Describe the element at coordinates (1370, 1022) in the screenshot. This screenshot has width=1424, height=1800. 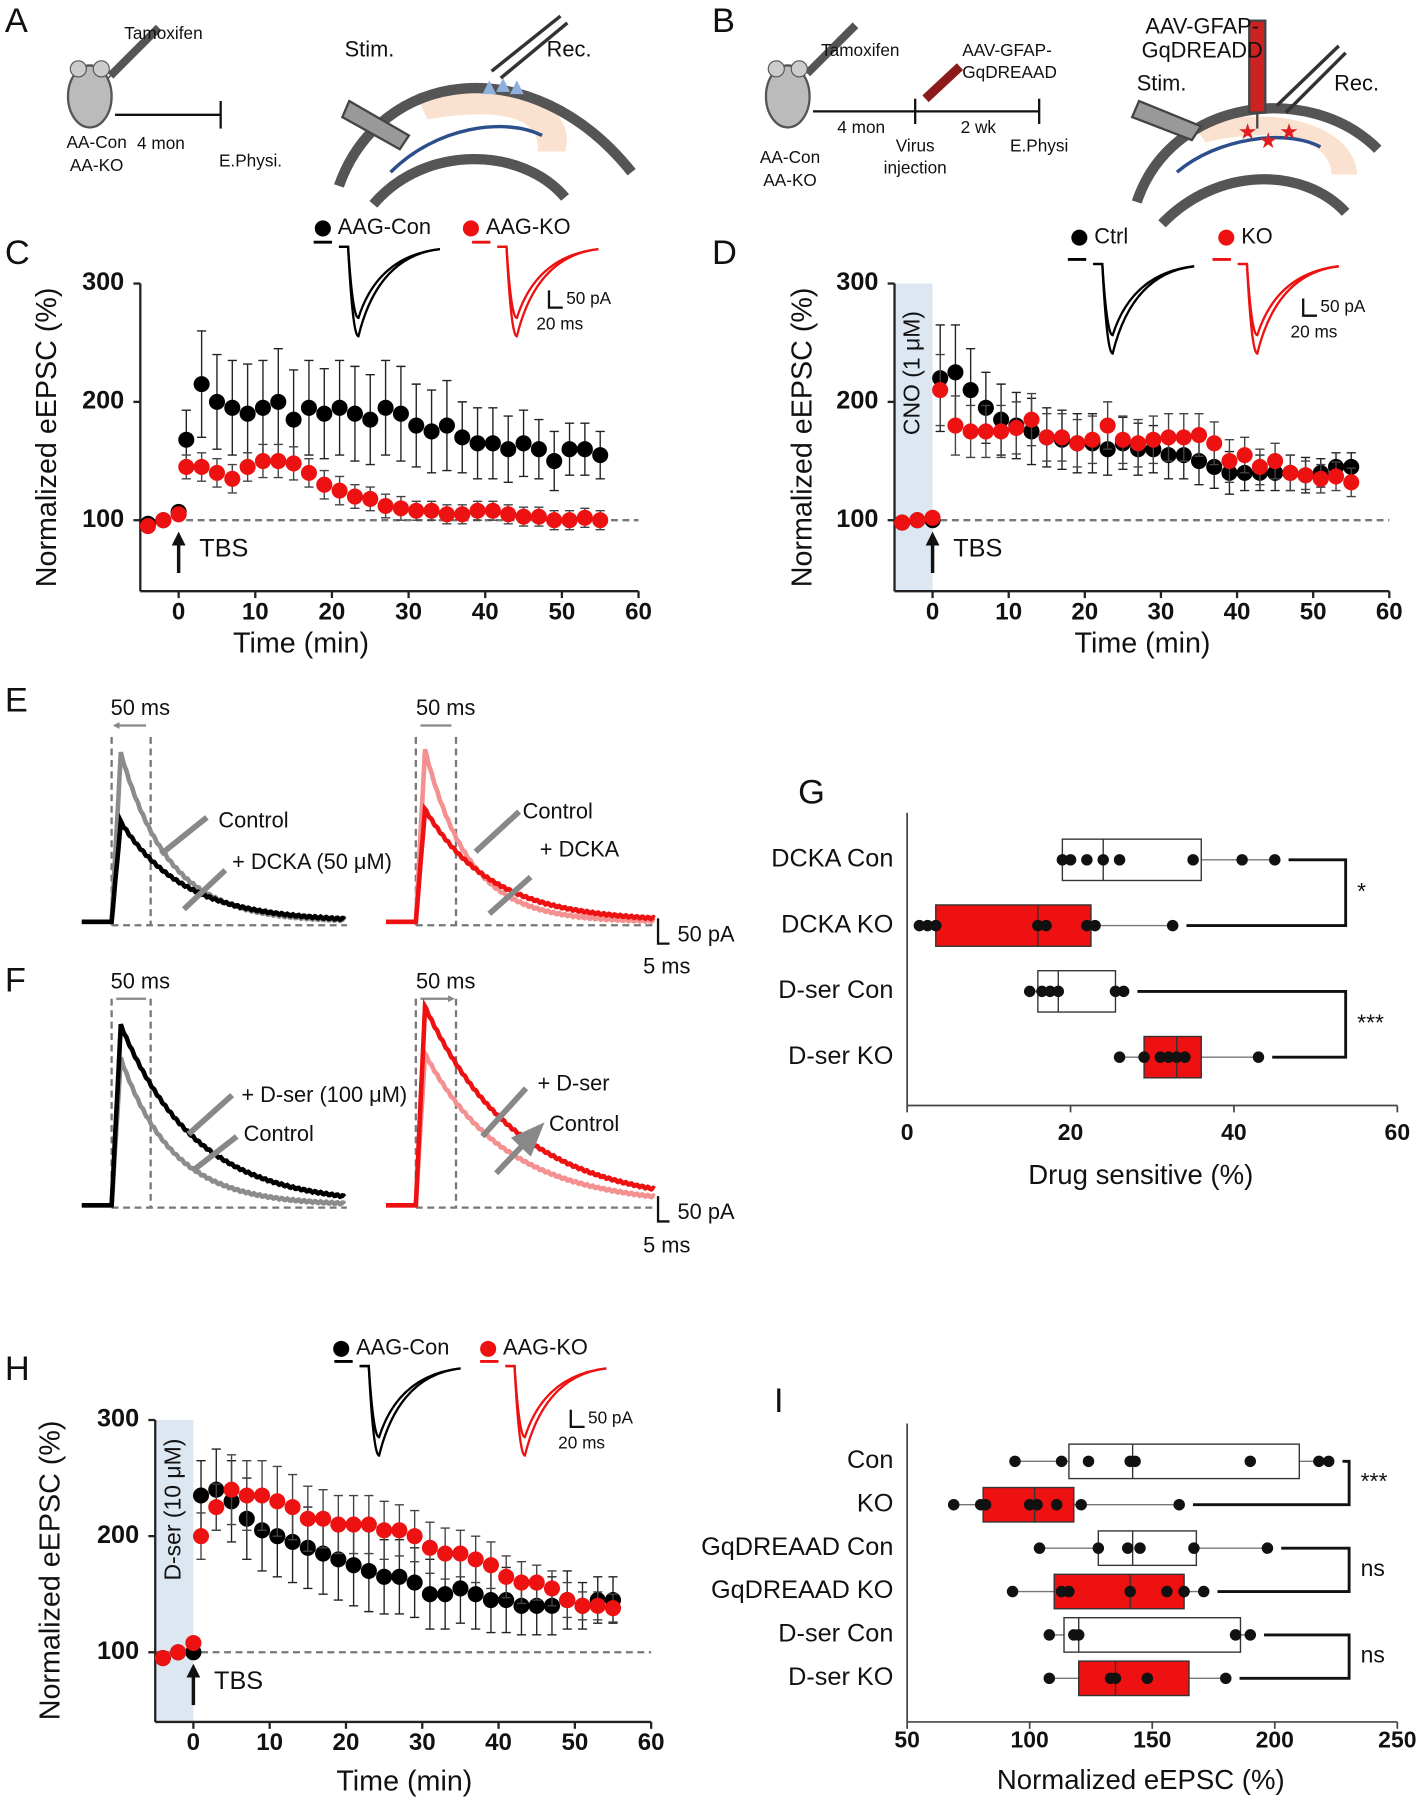
I see `significance-label: ***` at that location.